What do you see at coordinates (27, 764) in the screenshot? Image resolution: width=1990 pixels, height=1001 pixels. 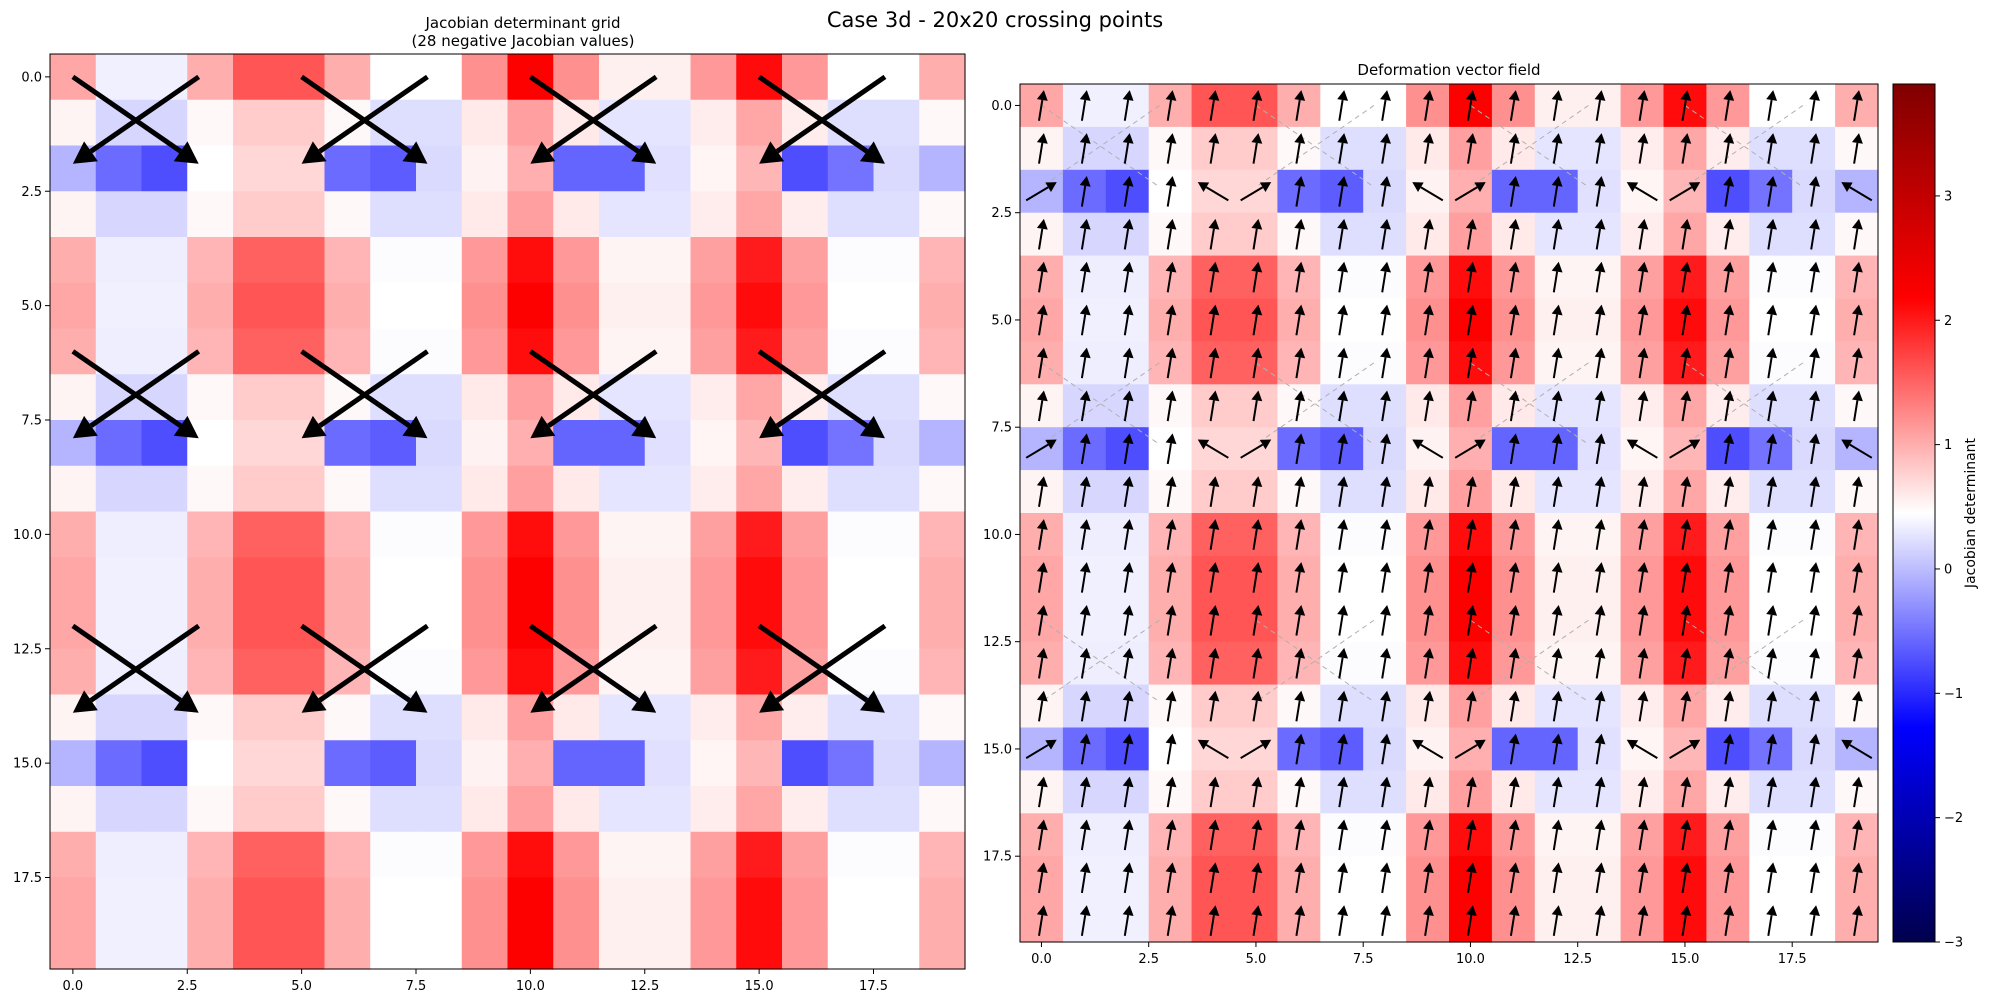 I see `jacobian-ytick-label: 15.0` at bounding box center [27, 764].